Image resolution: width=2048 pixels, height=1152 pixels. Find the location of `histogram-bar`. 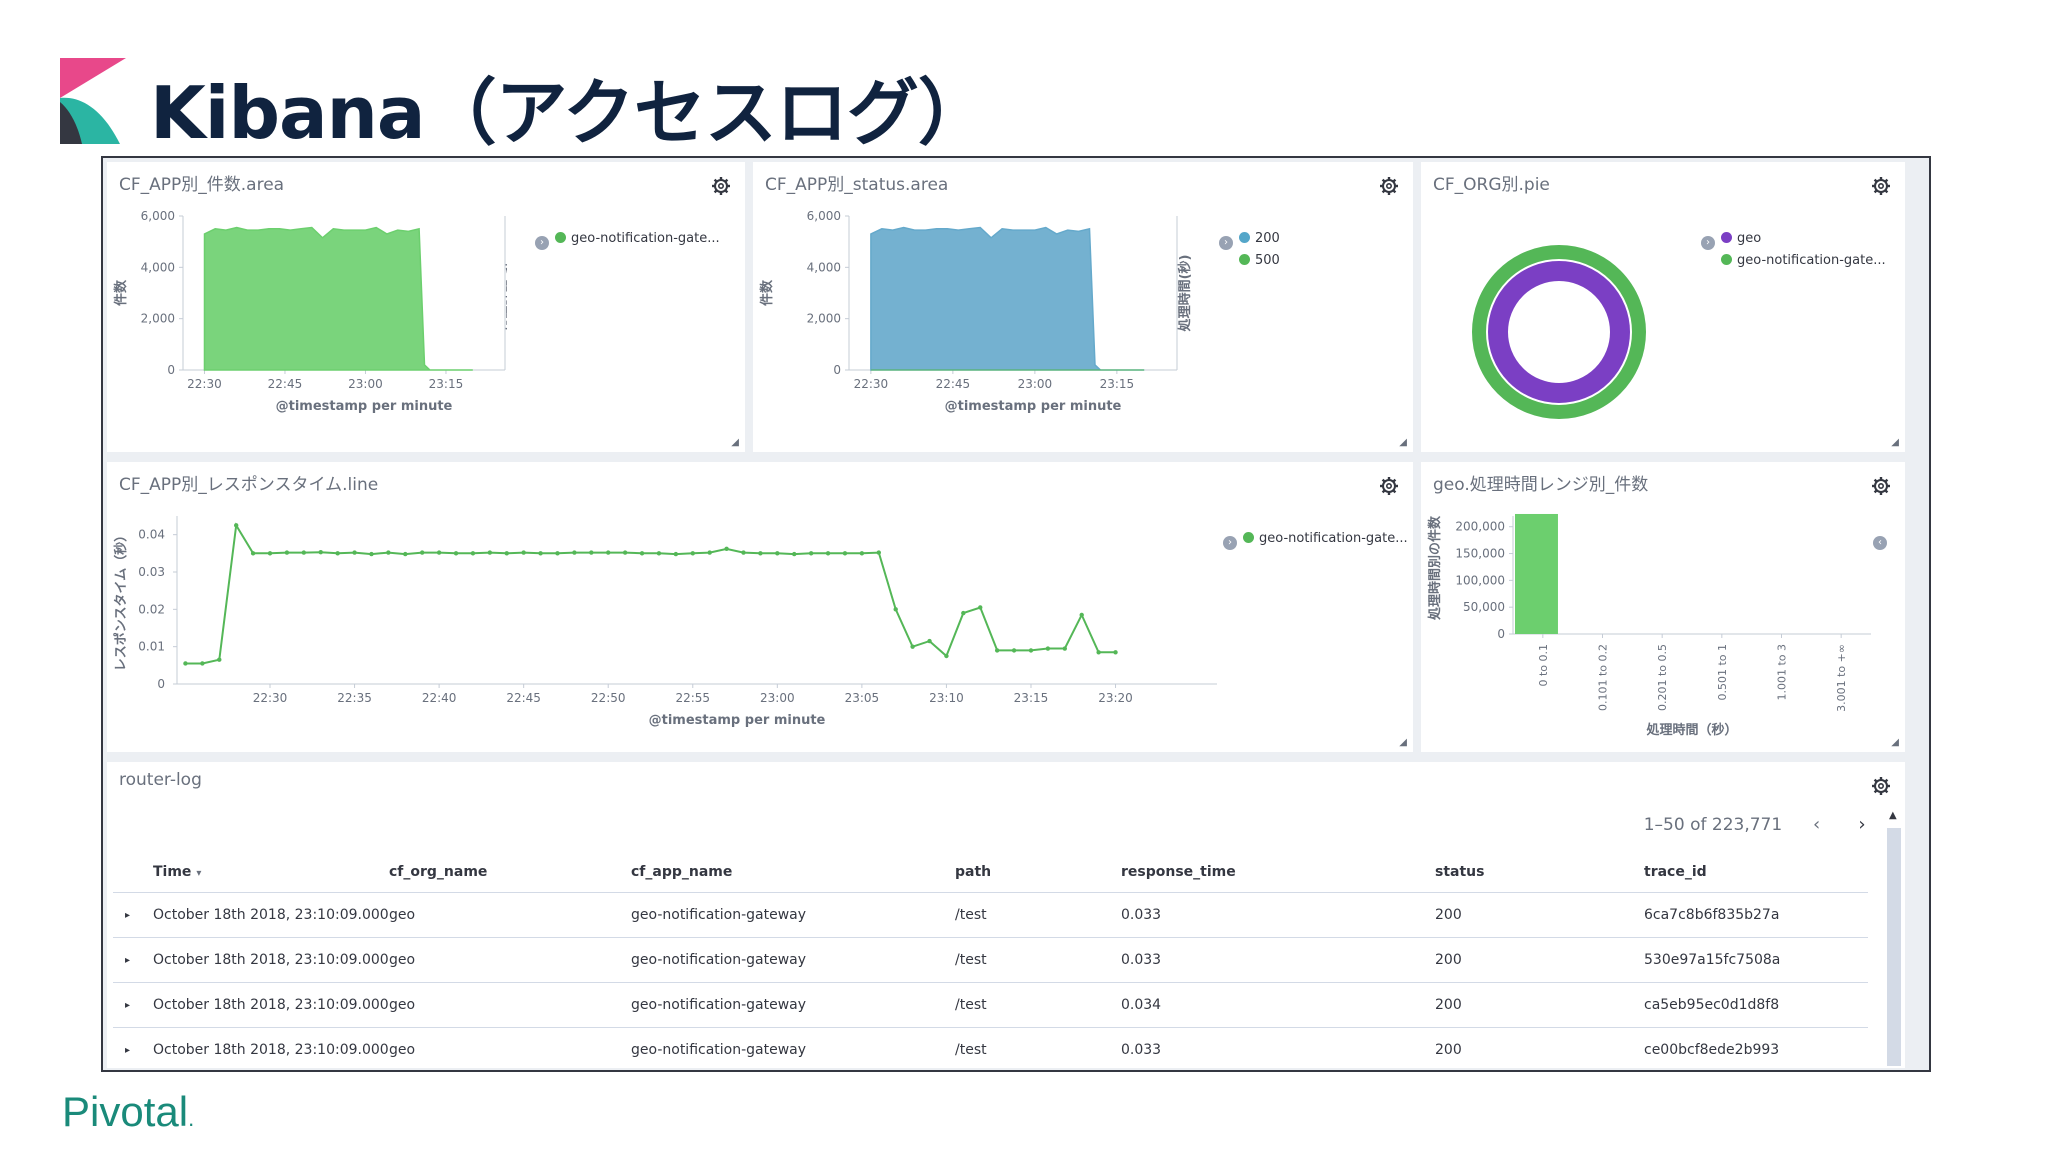

histogram-bar is located at coordinates (1536, 573).